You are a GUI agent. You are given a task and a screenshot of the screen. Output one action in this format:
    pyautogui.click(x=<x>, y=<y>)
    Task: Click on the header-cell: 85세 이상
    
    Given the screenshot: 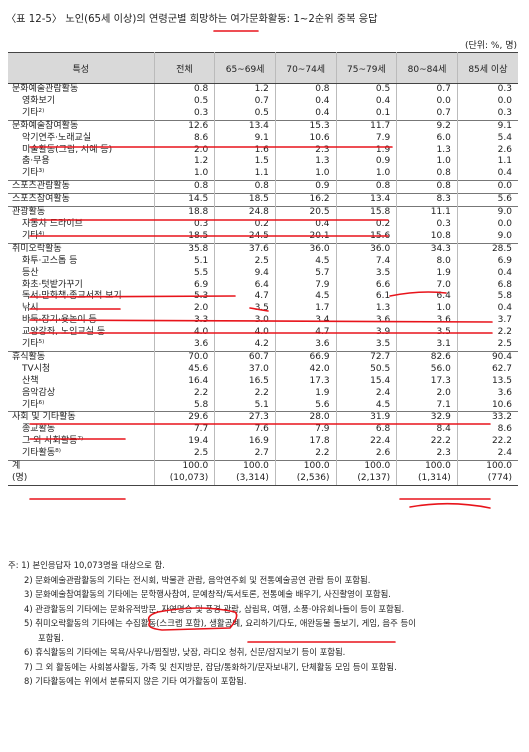 What is the action you would take?
    pyautogui.click(x=487, y=68)
    